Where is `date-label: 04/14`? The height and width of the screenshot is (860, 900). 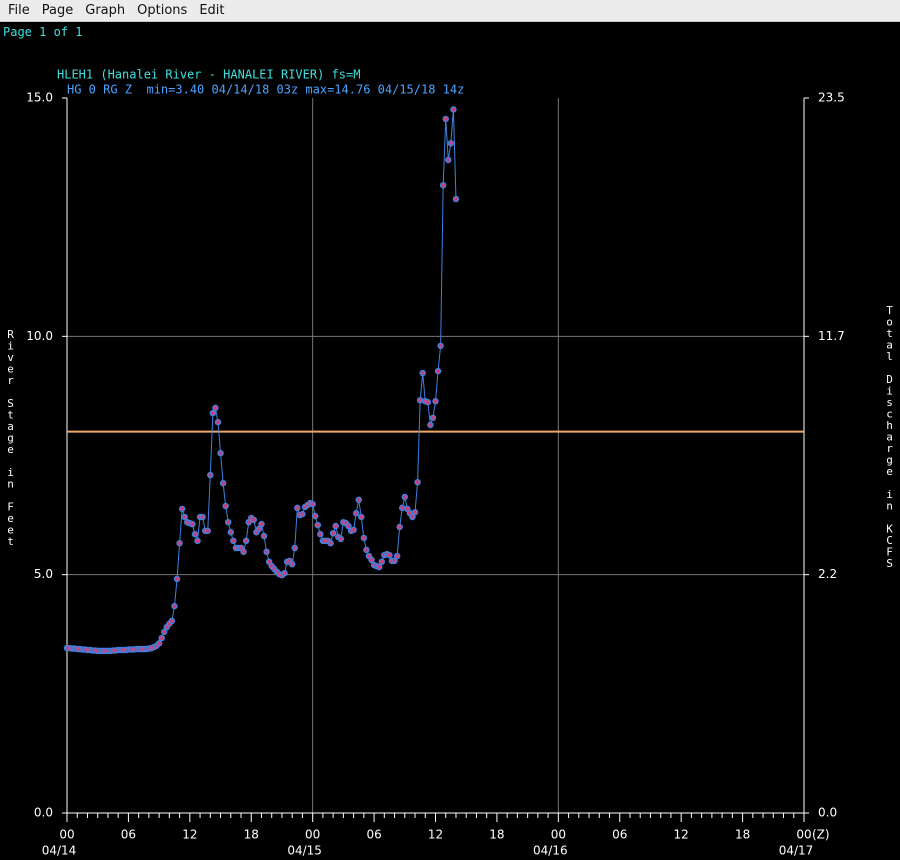 date-label: 04/14 is located at coordinates (59, 851).